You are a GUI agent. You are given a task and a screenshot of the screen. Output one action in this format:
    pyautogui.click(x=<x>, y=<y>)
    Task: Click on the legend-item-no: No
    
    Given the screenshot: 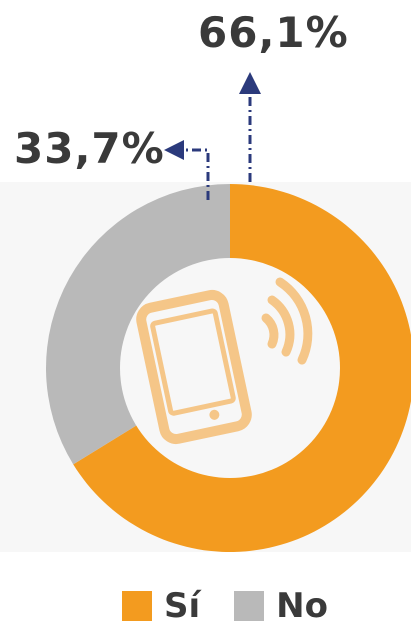 What is the action you would take?
    pyautogui.click(x=281, y=606)
    